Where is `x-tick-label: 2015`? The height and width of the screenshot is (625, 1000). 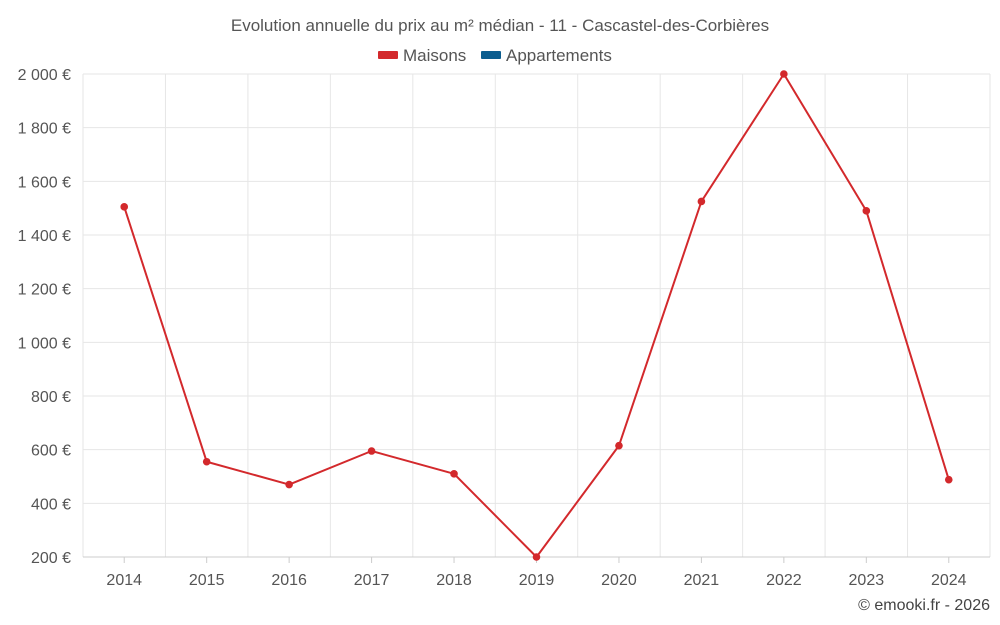 x-tick-label: 2015 is located at coordinates (207, 580).